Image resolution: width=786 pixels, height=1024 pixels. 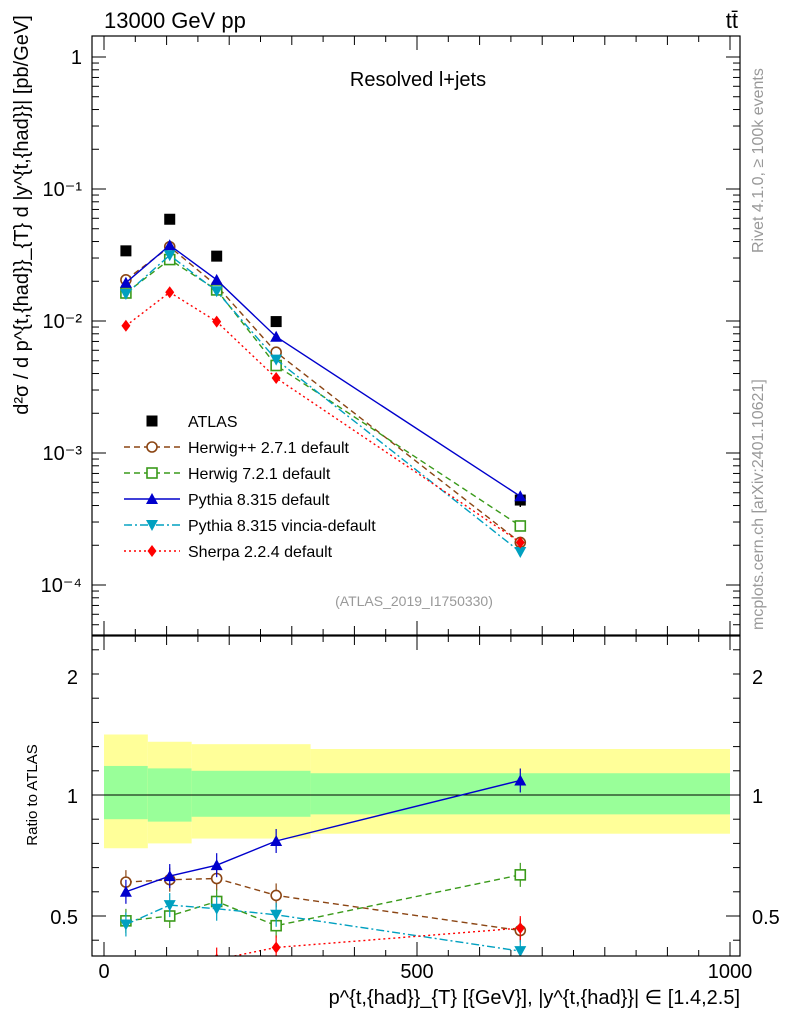 I want to click on ratio-series-herwig-7-2-1-default, so click(x=323, y=900).